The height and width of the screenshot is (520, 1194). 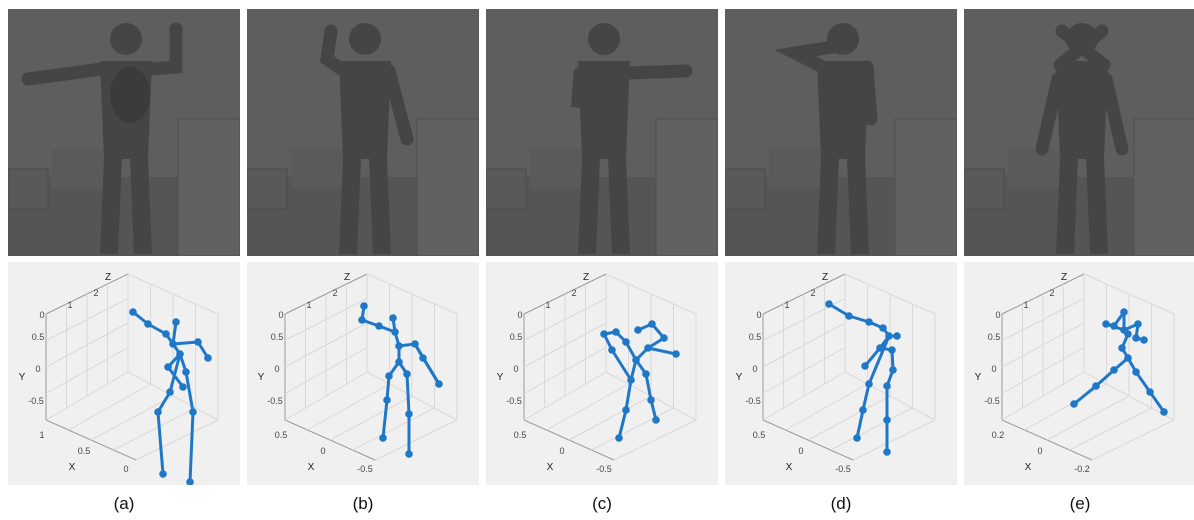 I want to click on panel-caption: (b), so click(x=363, y=503).